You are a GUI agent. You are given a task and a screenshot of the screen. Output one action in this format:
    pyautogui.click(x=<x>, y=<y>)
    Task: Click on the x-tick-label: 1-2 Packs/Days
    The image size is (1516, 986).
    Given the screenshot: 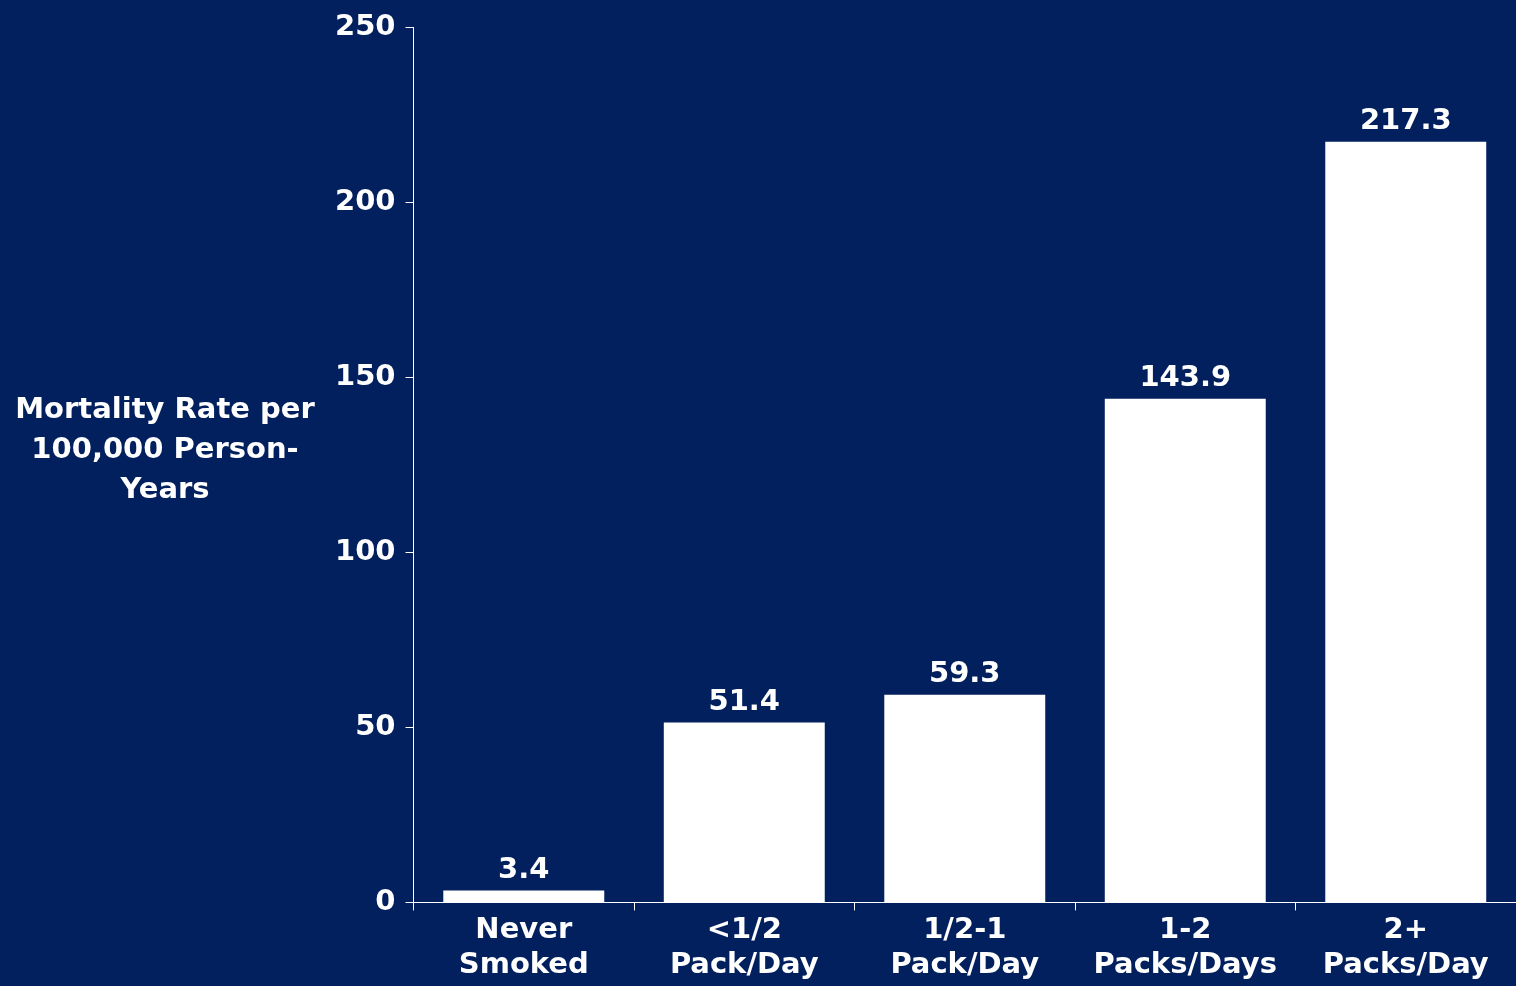 What is the action you would take?
    pyautogui.click(x=1185, y=946)
    